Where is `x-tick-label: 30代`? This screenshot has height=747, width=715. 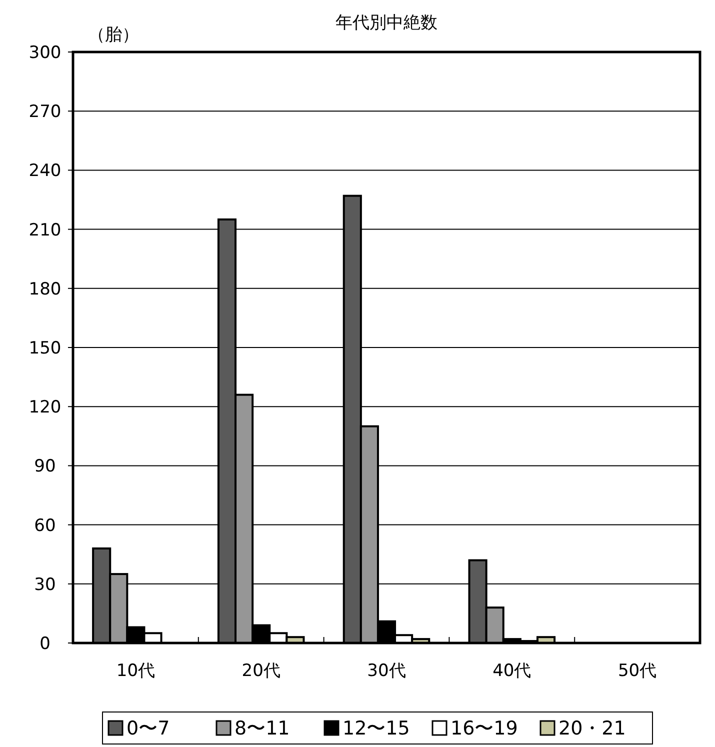
x-tick-label: 30代 is located at coordinates (386, 671).